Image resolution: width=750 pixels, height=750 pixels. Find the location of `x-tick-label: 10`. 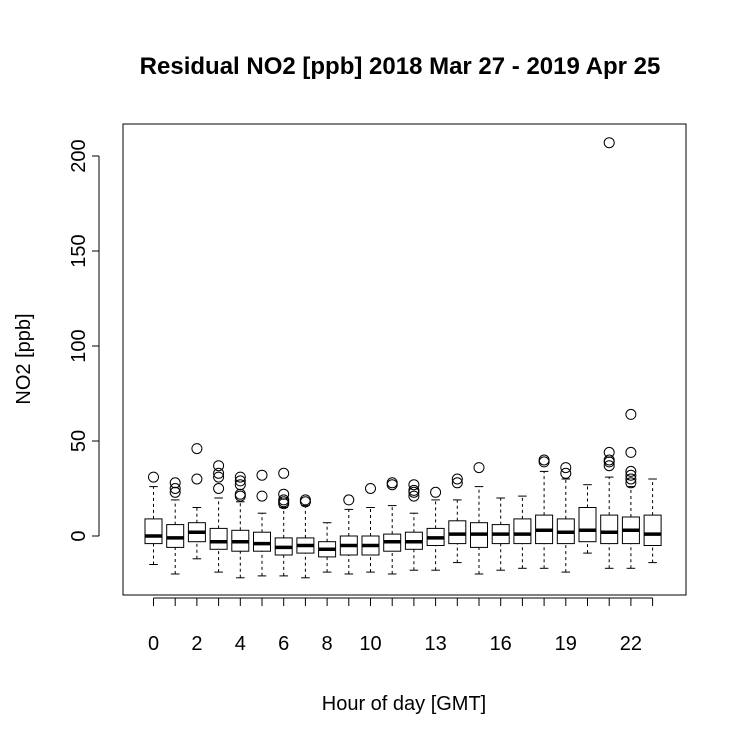

x-tick-label: 10 is located at coordinates (370, 644).